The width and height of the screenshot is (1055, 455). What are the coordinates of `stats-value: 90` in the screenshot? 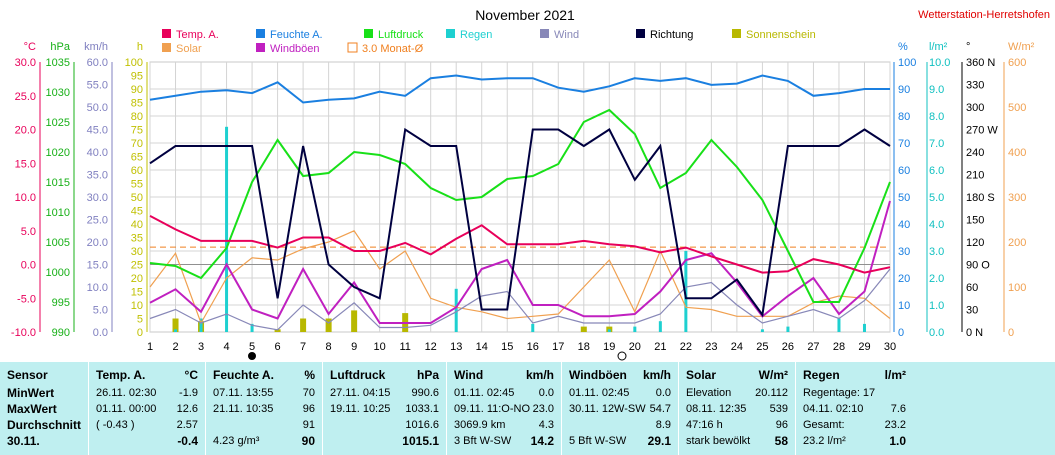 It's located at (308, 441).